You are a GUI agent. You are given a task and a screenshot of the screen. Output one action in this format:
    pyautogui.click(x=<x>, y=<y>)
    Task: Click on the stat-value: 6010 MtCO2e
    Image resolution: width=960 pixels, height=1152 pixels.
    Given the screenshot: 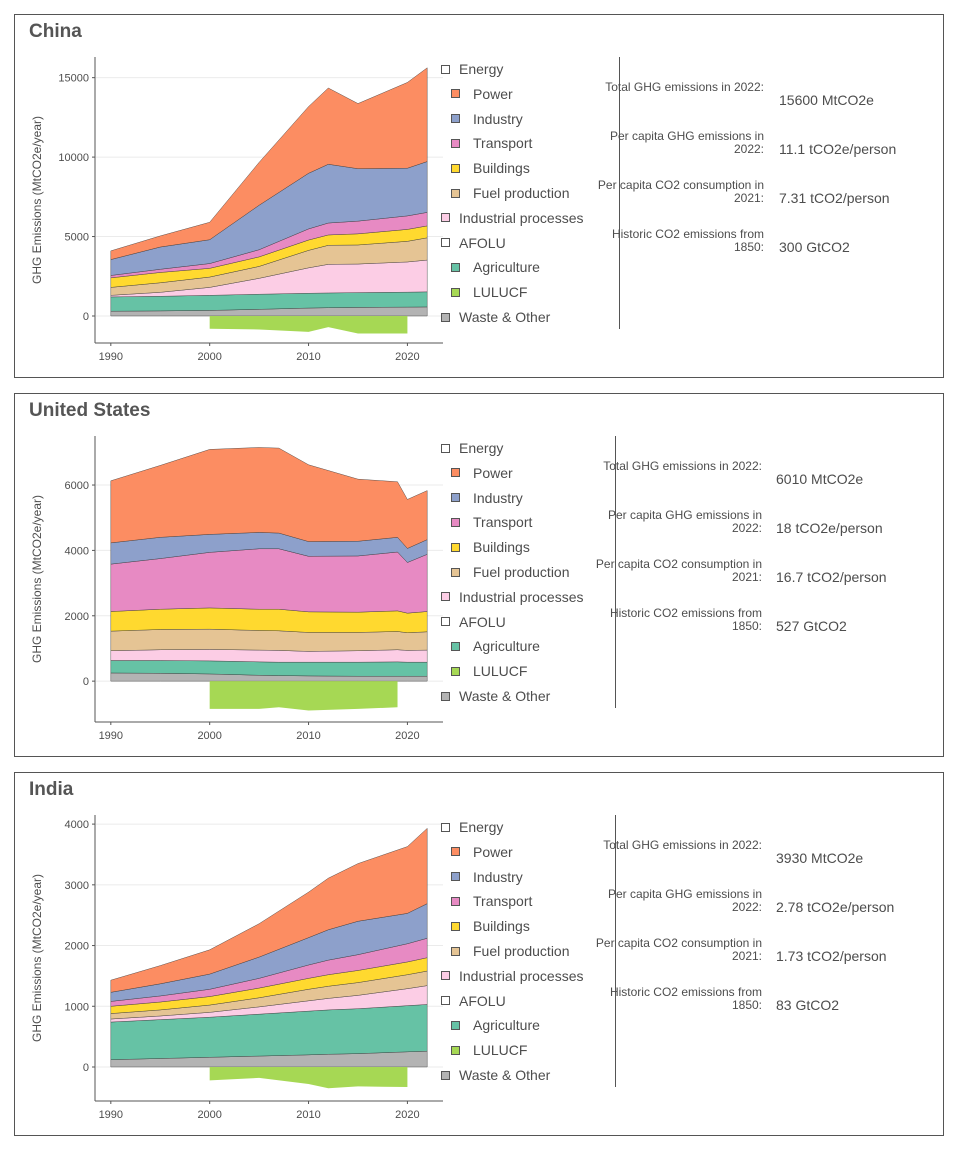 What is the action you would take?
    pyautogui.click(x=820, y=479)
    